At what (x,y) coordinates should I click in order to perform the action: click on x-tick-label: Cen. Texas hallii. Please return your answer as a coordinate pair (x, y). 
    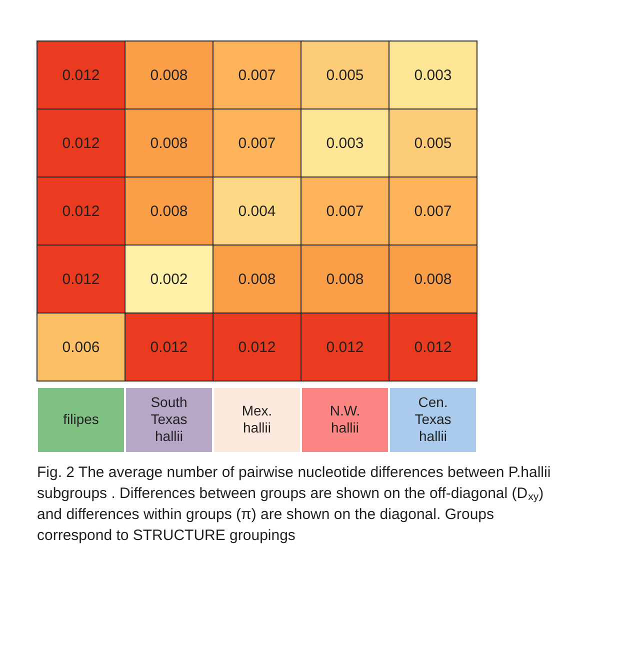
    Looking at the image, I should click on (433, 419).